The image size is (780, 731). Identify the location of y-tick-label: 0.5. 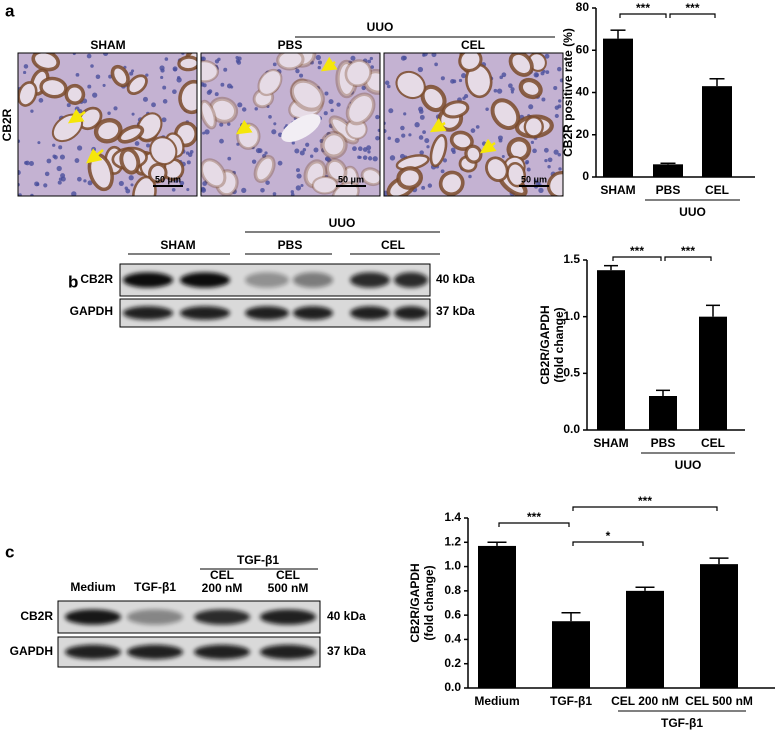
(571, 373).